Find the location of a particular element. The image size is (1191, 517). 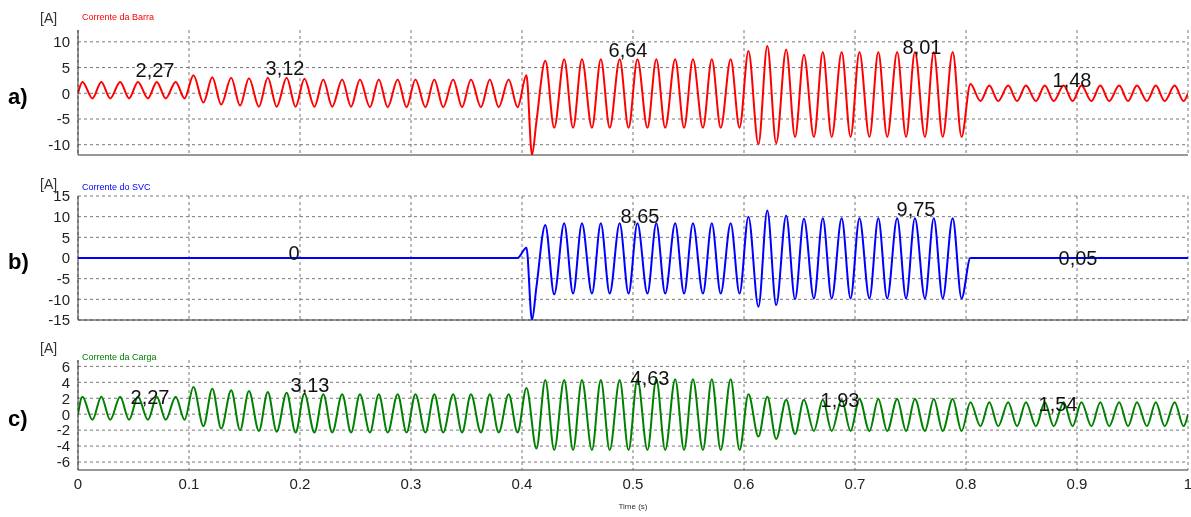

annotation: 3,12 is located at coordinates (285, 68).